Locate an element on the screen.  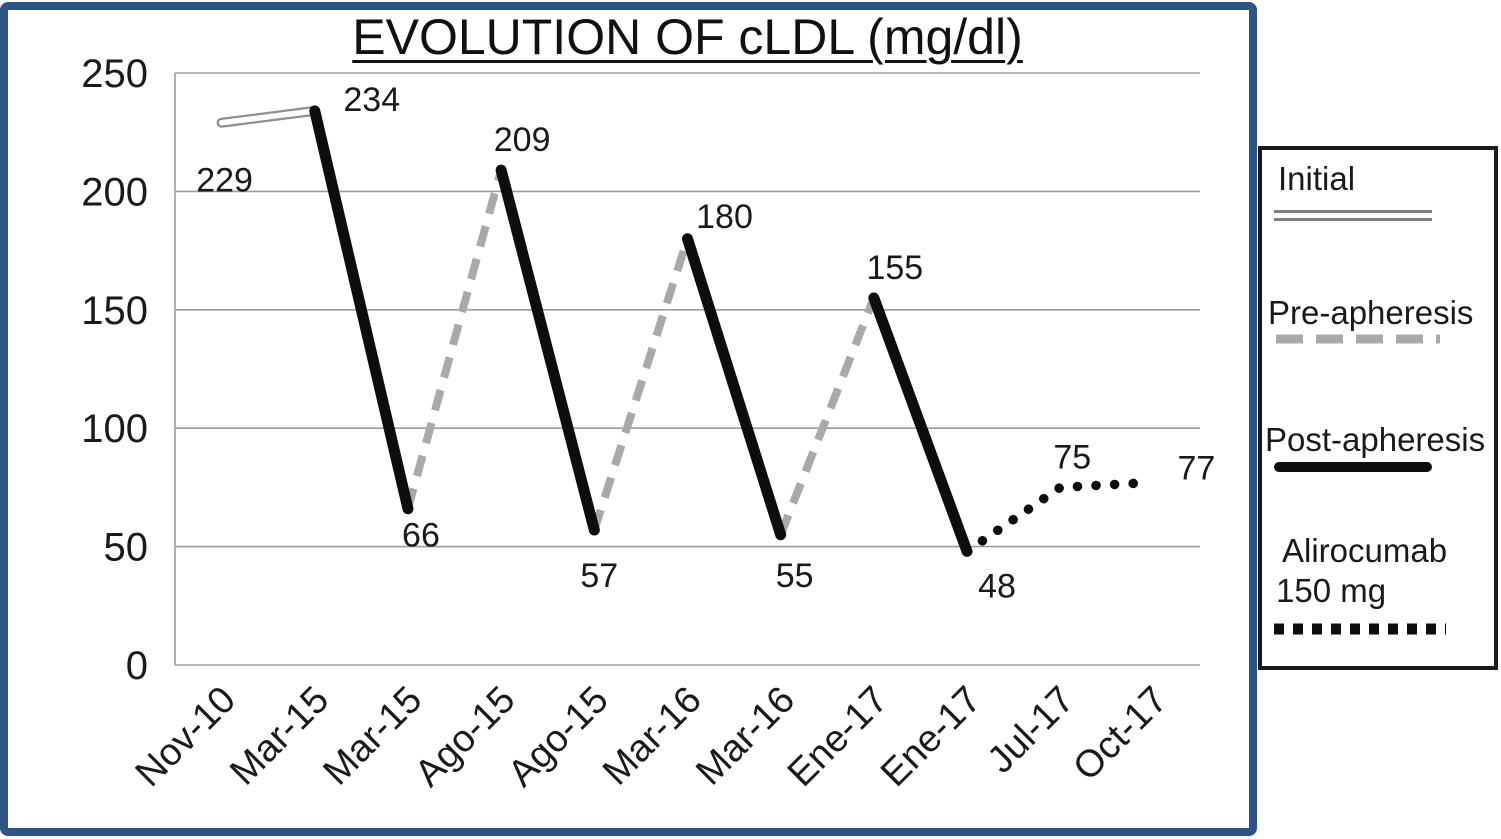
data-label-57: 57 is located at coordinates (599, 576).